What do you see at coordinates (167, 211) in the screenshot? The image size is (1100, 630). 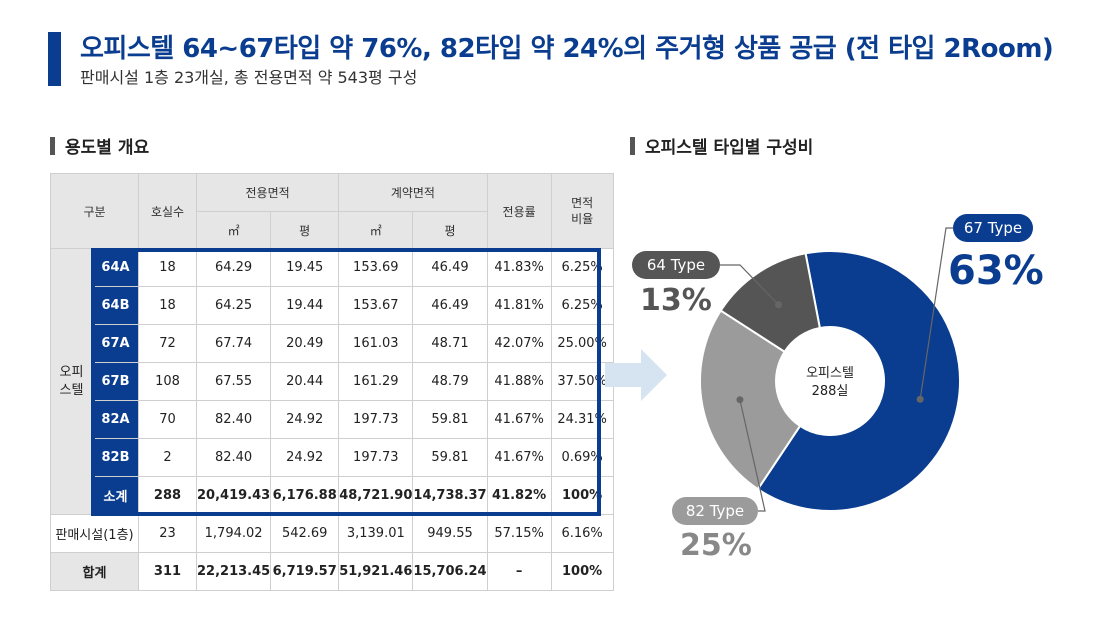 I see `header-units: 호실수` at bounding box center [167, 211].